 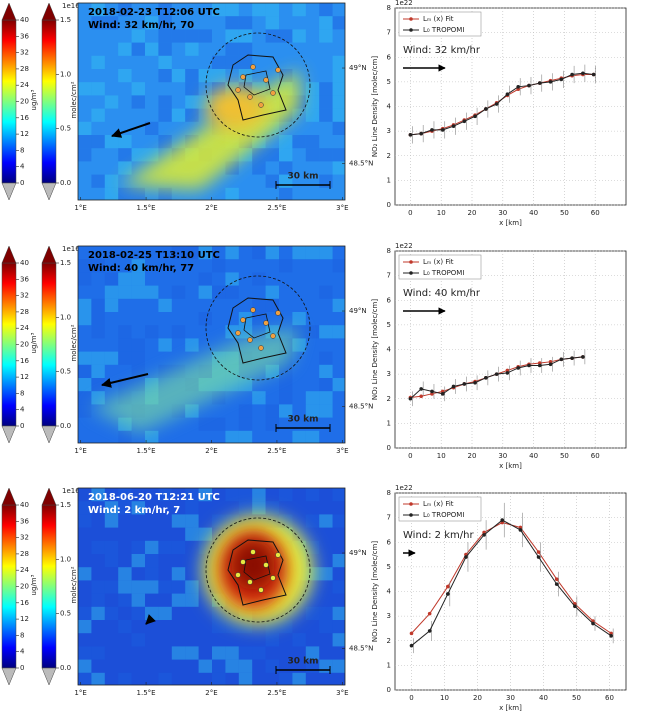 What do you see at coordinates (80, 693) in the screenshot?
I see `x-tick-label: 1°E` at bounding box center [80, 693].